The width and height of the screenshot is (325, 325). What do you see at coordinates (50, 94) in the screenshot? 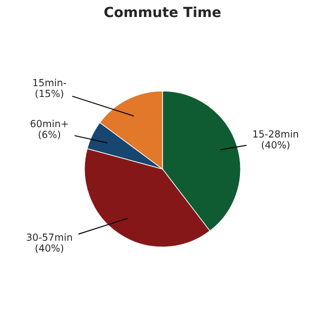
I see `data-label: (15%)` at bounding box center [50, 94].